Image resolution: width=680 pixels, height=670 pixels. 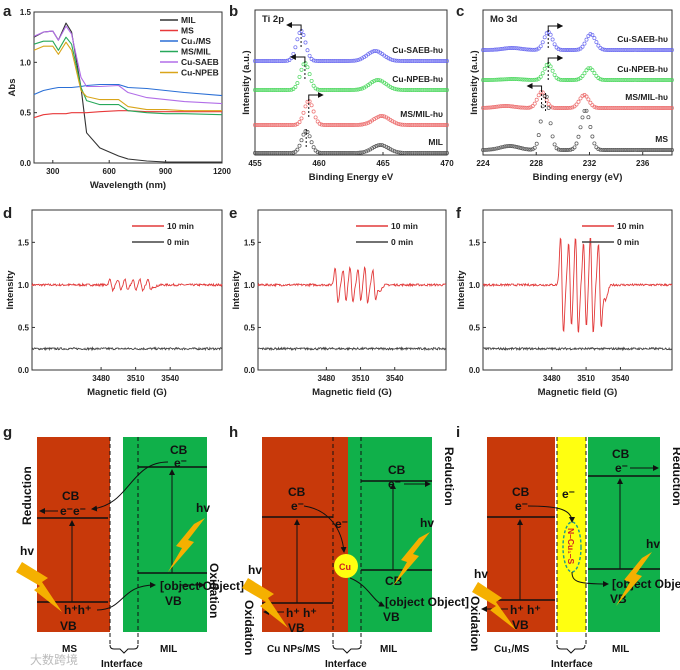 I want to click on ms-electron: e⁻, so click(x=297, y=506).